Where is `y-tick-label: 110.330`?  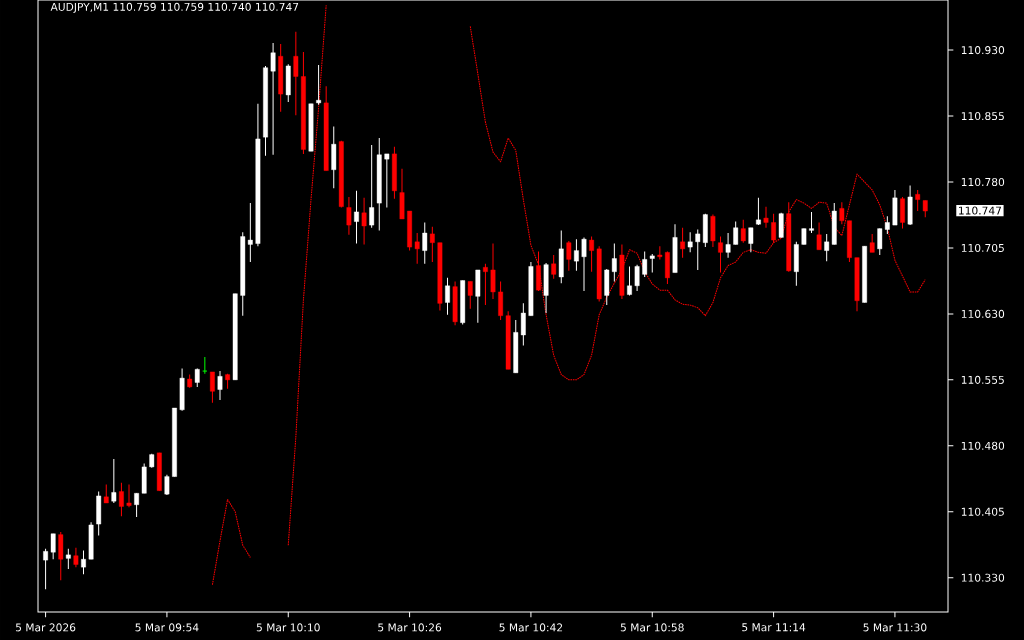
y-tick-label: 110.330 is located at coordinates (983, 577).